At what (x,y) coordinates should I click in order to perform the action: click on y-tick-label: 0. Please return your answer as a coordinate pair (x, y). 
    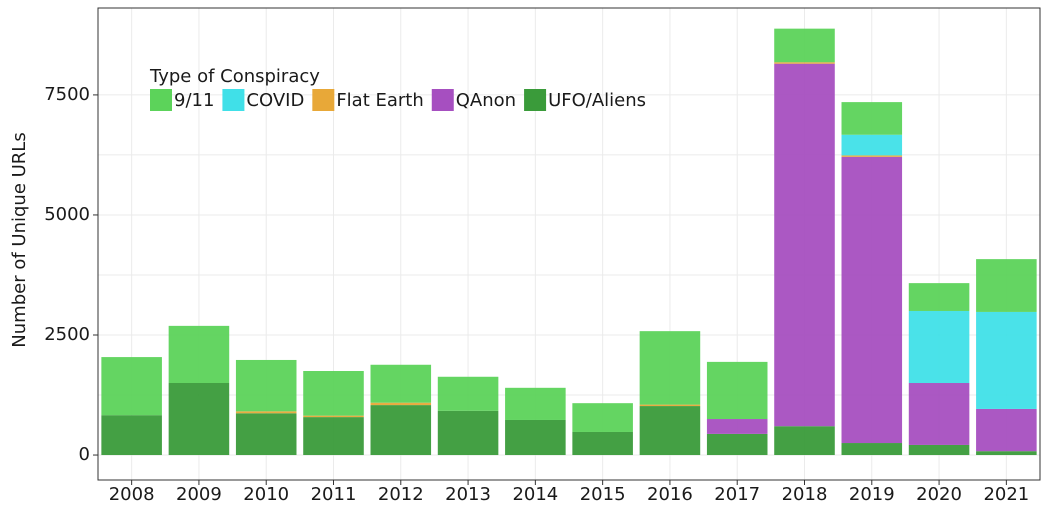
    Looking at the image, I should click on (84, 454).